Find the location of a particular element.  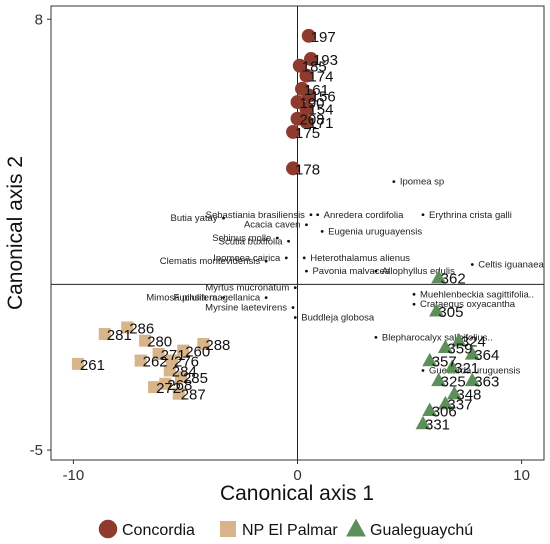

x-axis-title: Canonical axis 1 is located at coordinates (297, 493).